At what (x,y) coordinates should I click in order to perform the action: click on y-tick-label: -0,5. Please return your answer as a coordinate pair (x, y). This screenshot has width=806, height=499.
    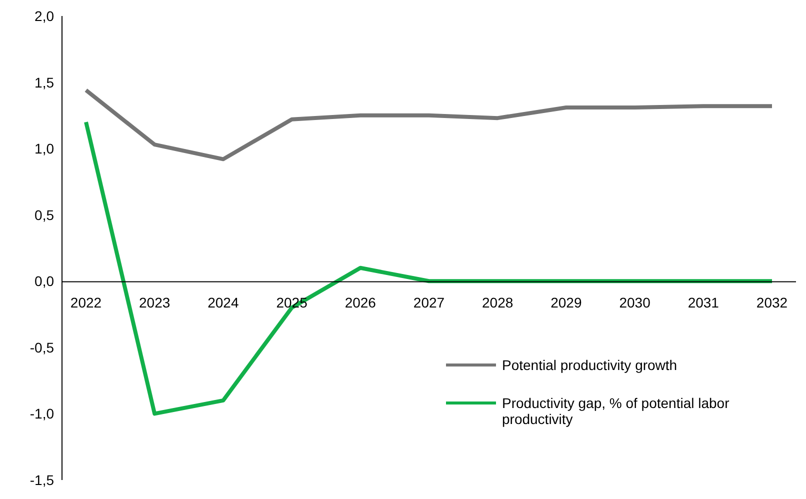
    Looking at the image, I should click on (42, 347).